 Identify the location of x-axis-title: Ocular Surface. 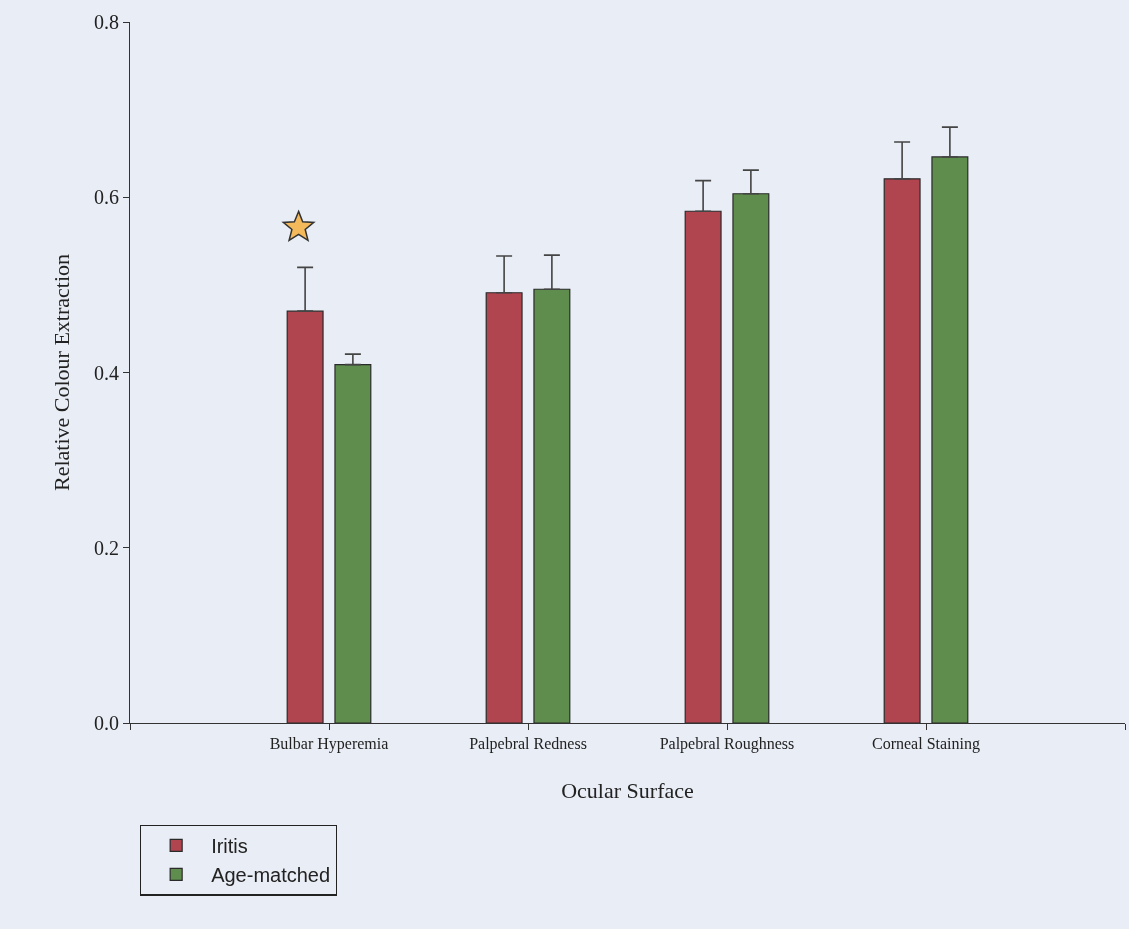
(627, 791).